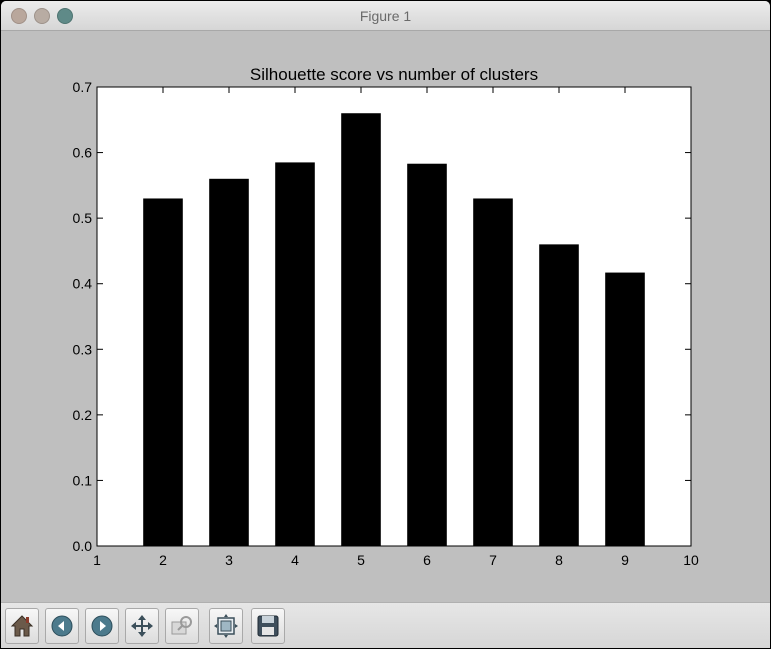 Image resolution: width=771 pixels, height=649 pixels. I want to click on forward-button, so click(102, 626).